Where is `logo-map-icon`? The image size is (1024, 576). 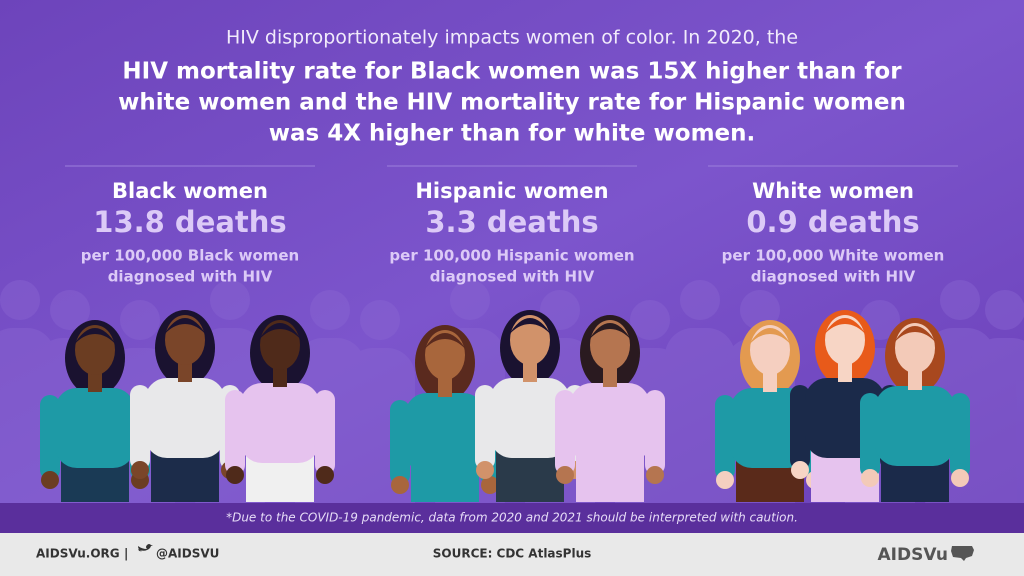 logo-map-icon is located at coordinates (962, 553).